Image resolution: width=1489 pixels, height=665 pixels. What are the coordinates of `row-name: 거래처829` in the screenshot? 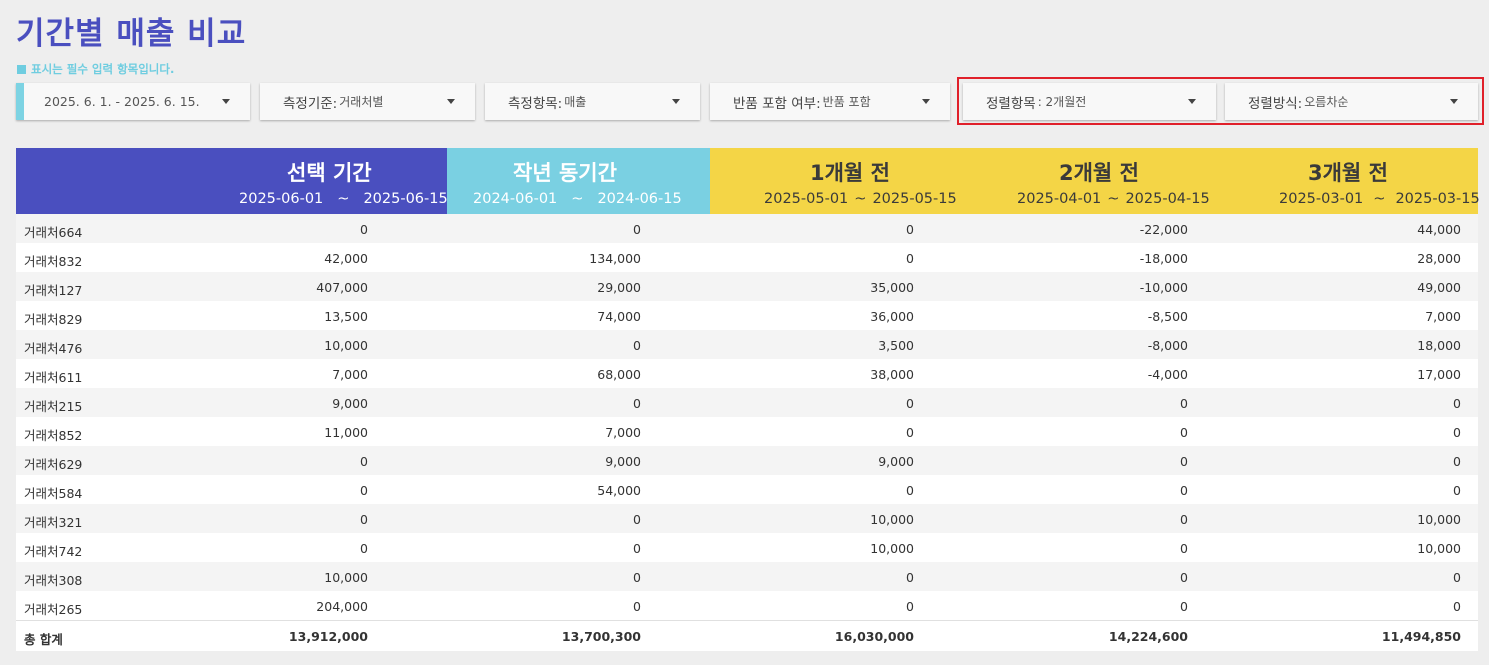 It's located at (53, 319).